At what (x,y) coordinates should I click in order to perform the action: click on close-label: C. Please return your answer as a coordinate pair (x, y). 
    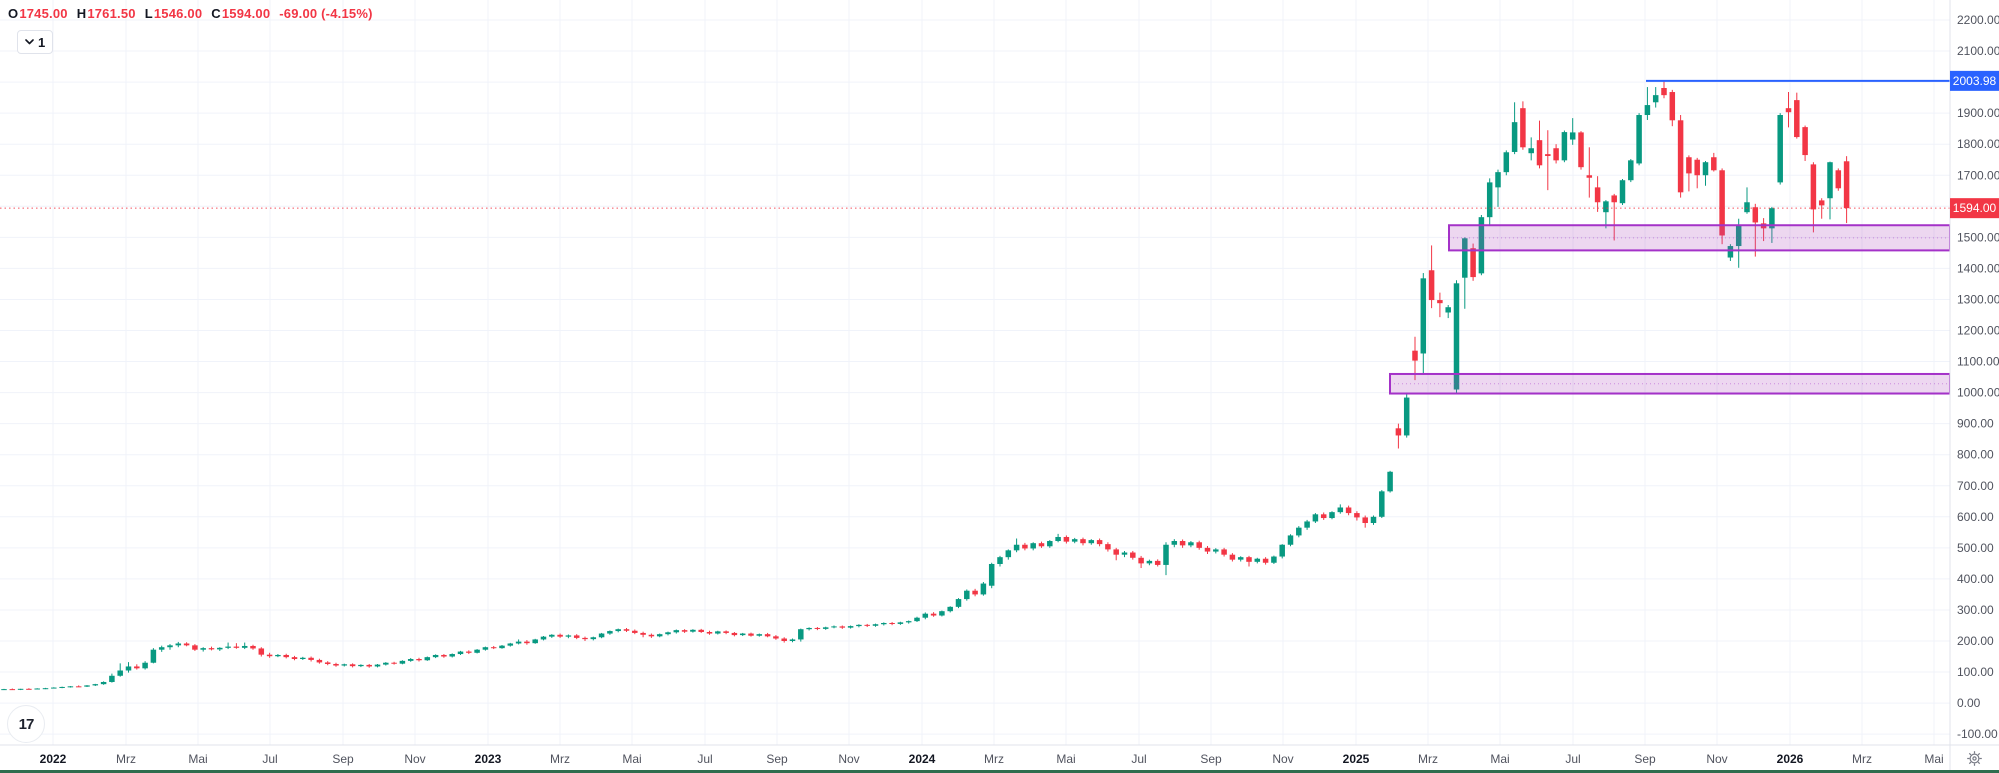
    Looking at the image, I should click on (216, 13).